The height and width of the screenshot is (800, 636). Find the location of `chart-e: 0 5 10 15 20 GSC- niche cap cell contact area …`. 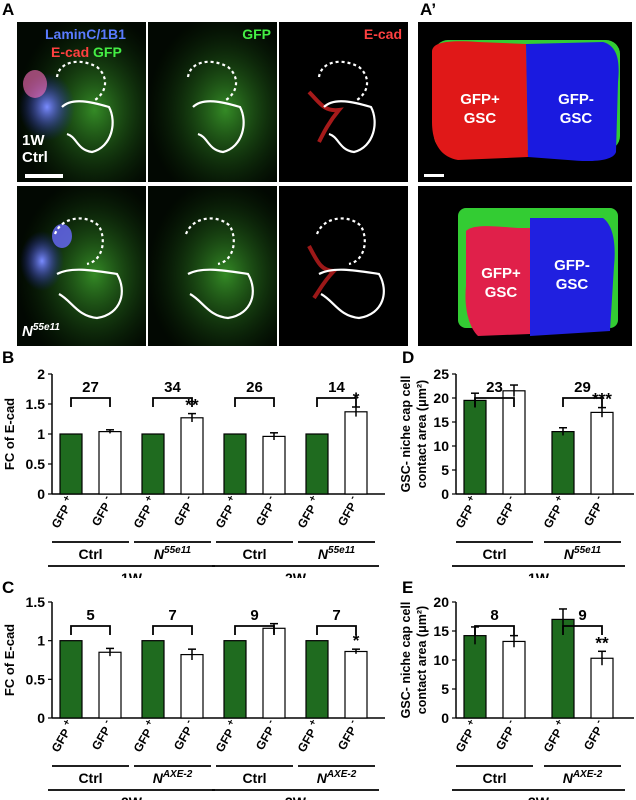

chart-e: 0 5 10 15 20 GSC- niche cap cell contact area … is located at coordinates (516, 697).